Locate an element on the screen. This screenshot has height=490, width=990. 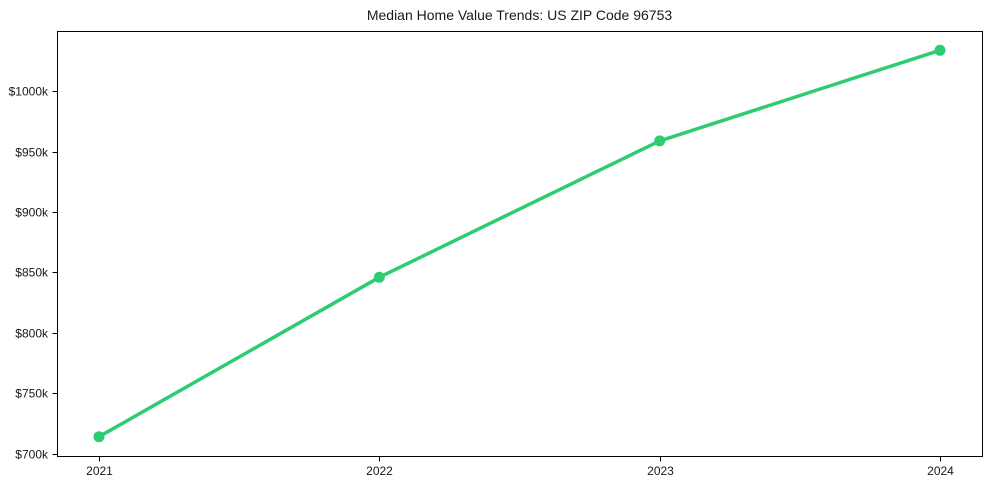
y-axis-tick-label: $900k is located at coordinates (32, 213).